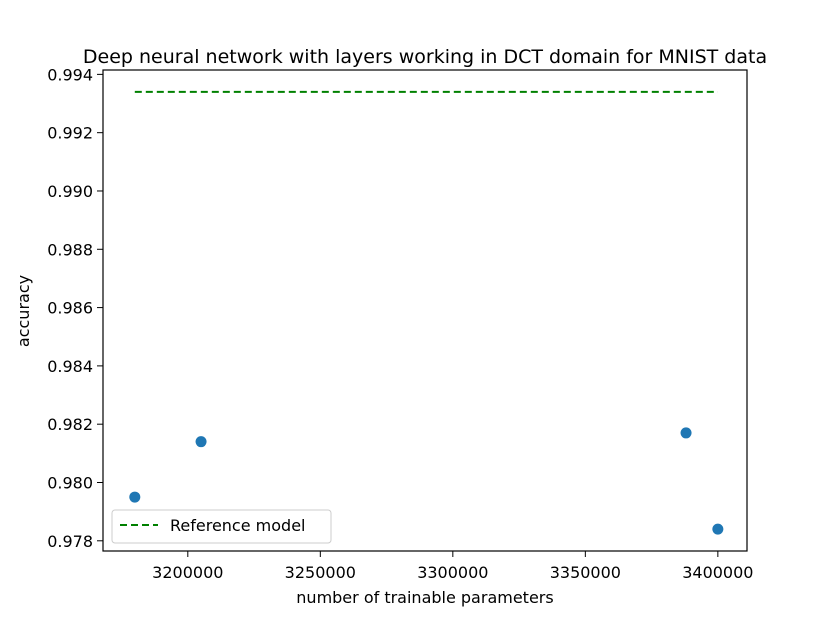 Image resolution: width=830 pixels, height=620 pixels. Describe the element at coordinates (70, 366) in the screenshot. I see `y-tick-label: 0.984` at that location.